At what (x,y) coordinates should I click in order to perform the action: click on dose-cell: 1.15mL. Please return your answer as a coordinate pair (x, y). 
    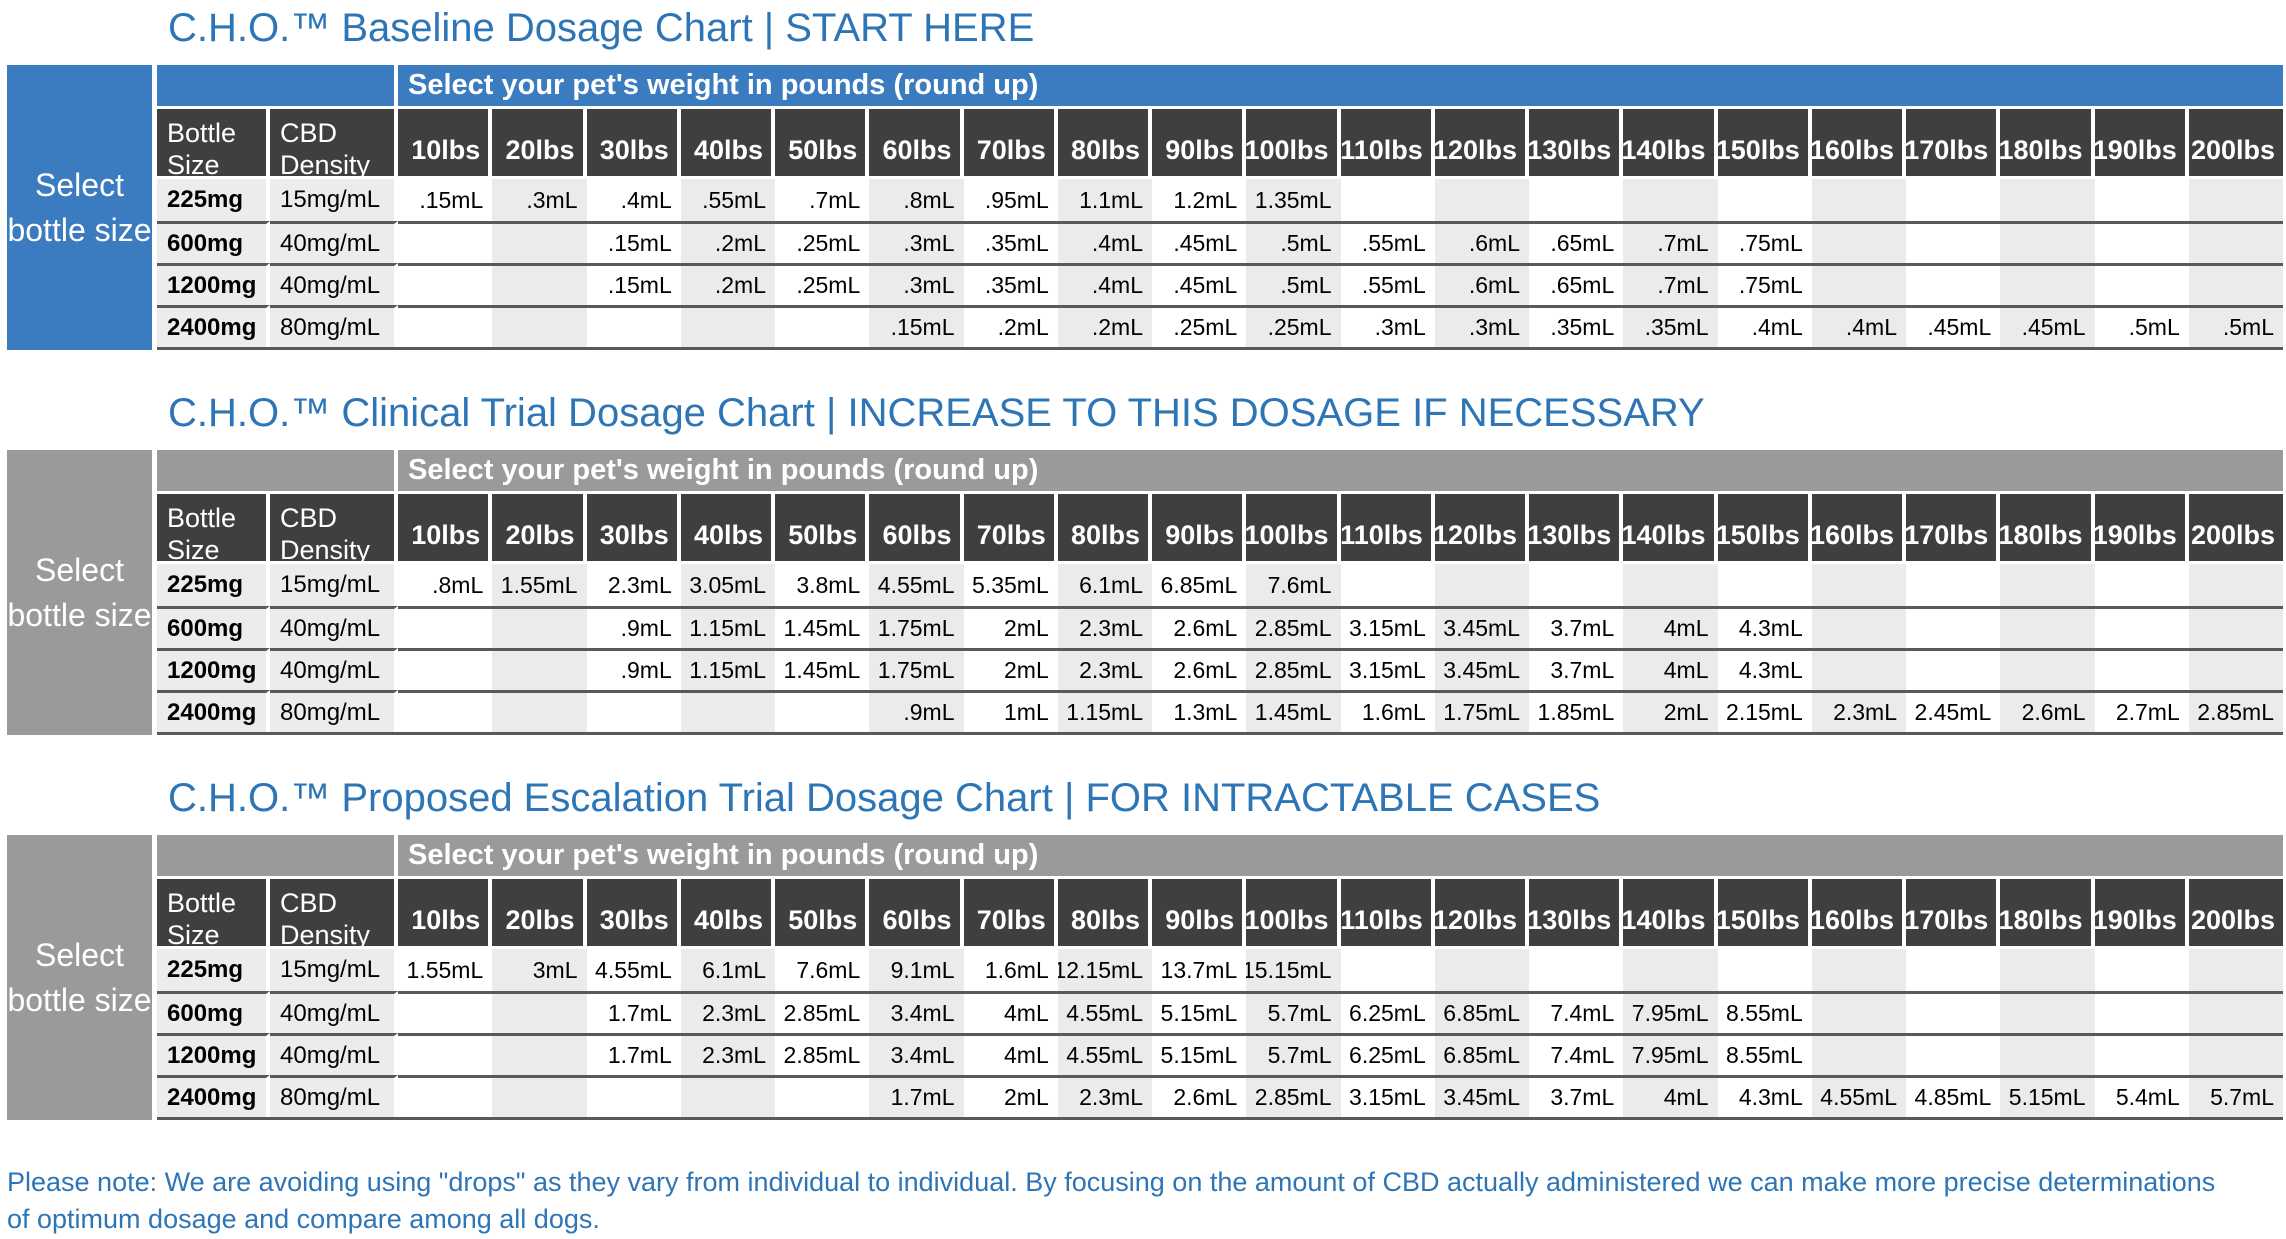
    Looking at the image, I should click on (727, 669).